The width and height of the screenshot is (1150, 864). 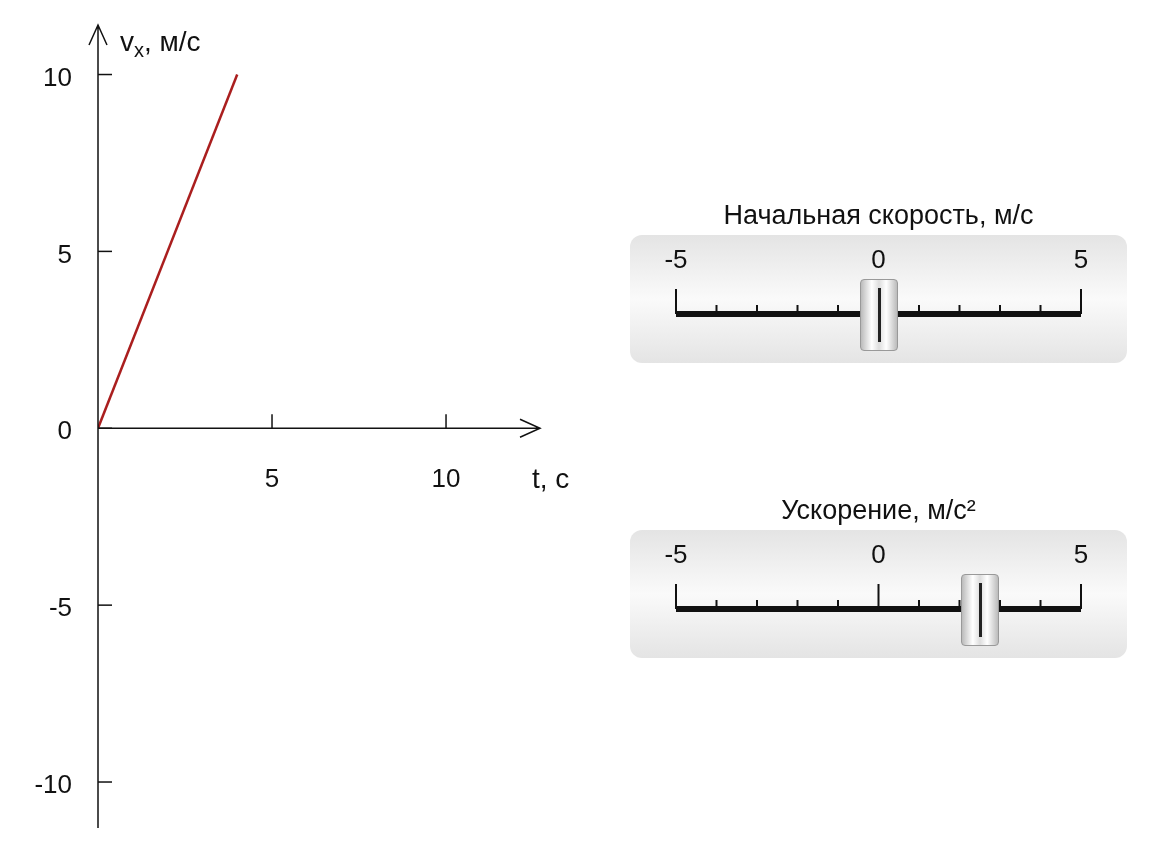 I want to click on y-tick-label: 5, so click(x=64, y=253).